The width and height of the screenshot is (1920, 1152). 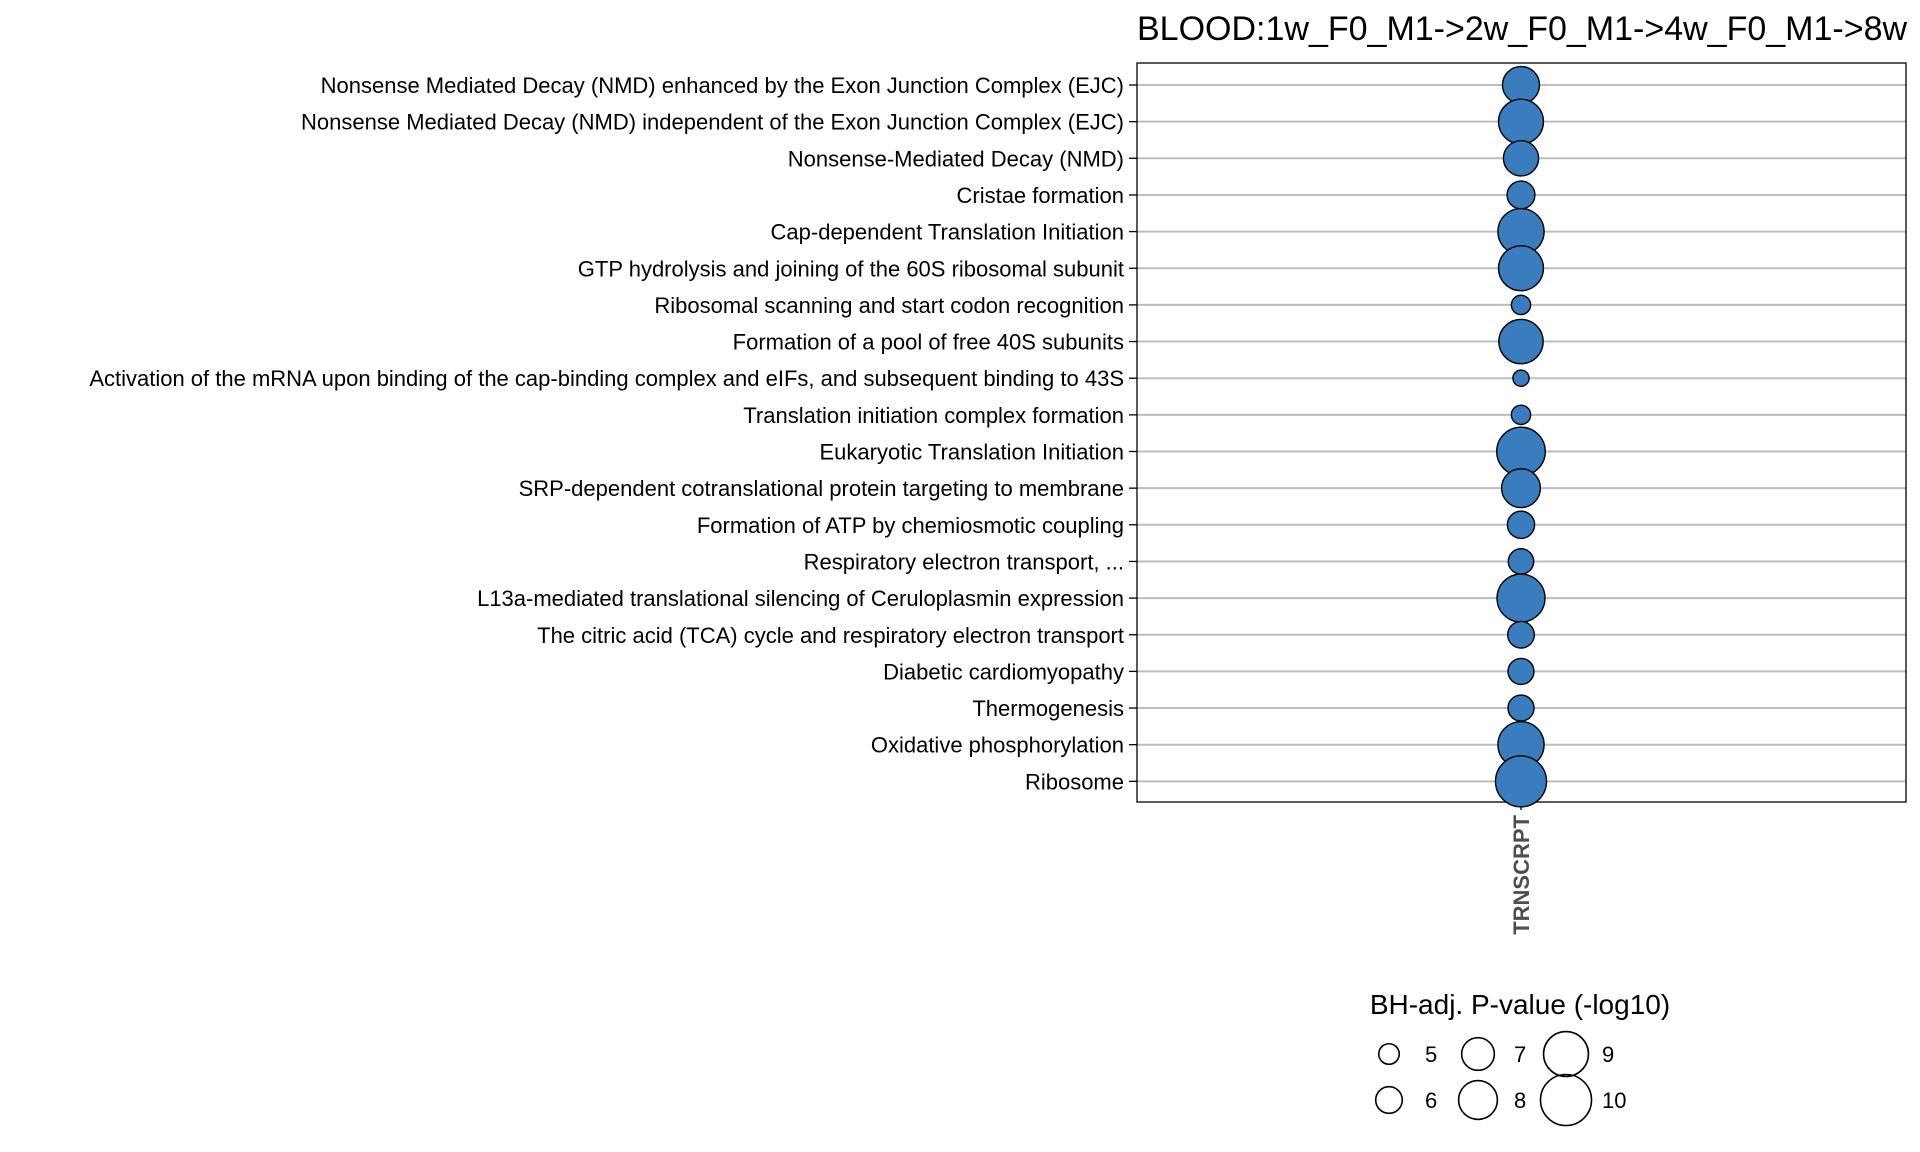 I want to click on y-tick-label: Eukaryotic Translation Initiation, so click(x=972, y=452).